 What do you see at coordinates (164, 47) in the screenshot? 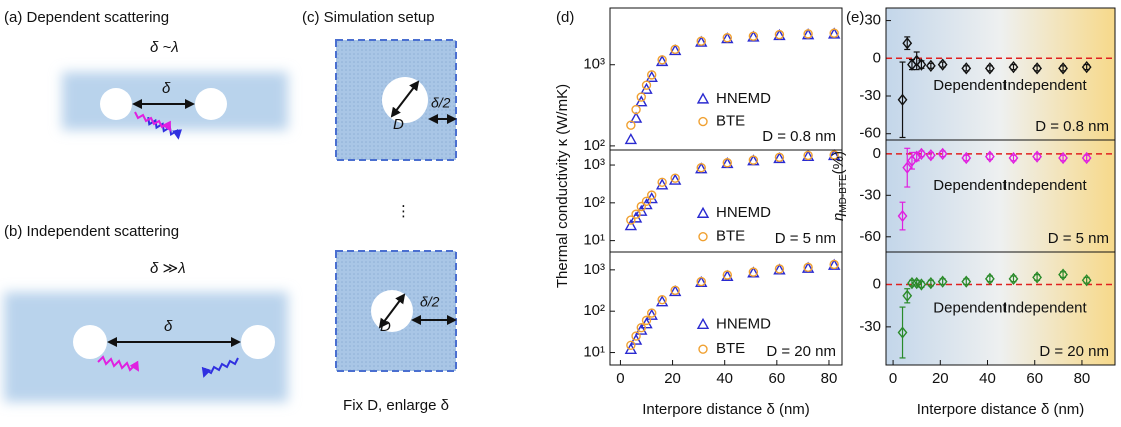
I see `relation: δ ~λ` at bounding box center [164, 47].